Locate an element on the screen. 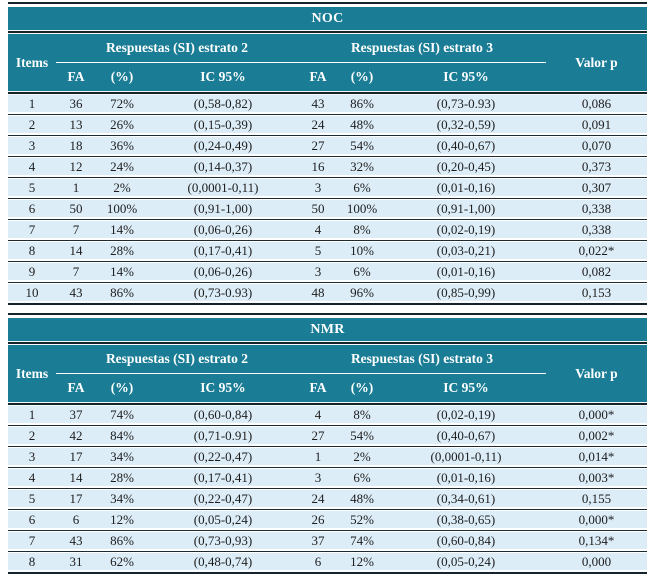  data-cell: 26 is located at coordinates (318, 519).